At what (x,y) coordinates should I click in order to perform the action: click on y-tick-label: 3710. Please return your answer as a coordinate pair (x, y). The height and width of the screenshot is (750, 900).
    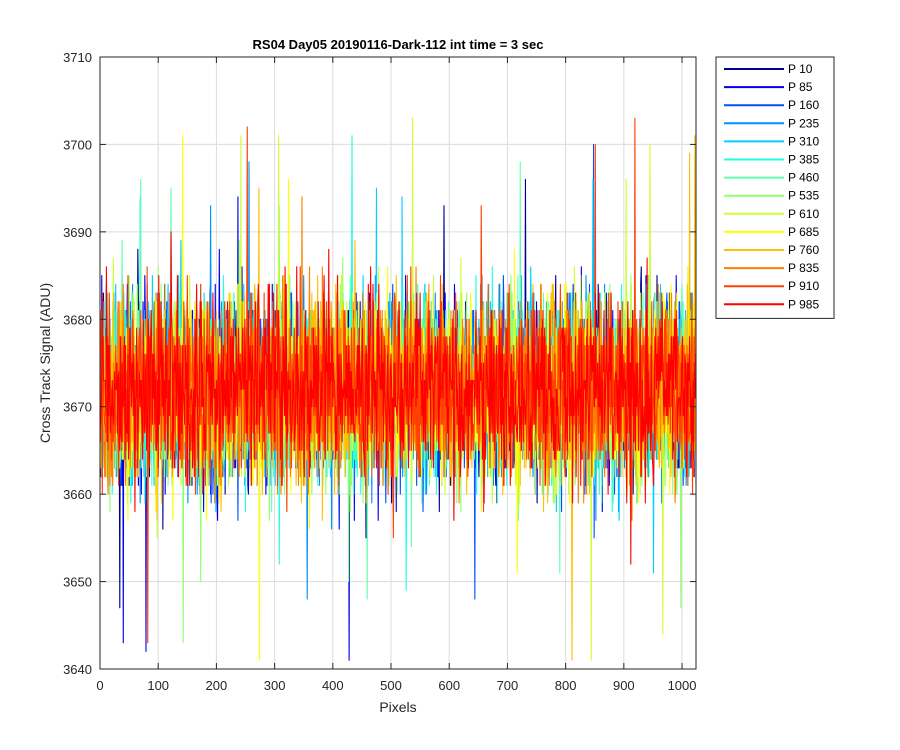
    Looking at the image, I should click on (77, 57).